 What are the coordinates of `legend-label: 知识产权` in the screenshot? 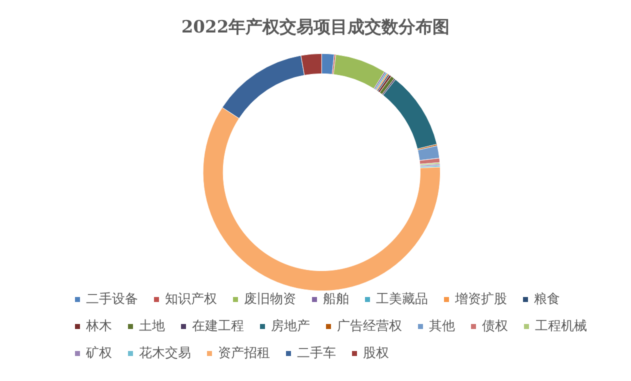 It's located at (191, 299).